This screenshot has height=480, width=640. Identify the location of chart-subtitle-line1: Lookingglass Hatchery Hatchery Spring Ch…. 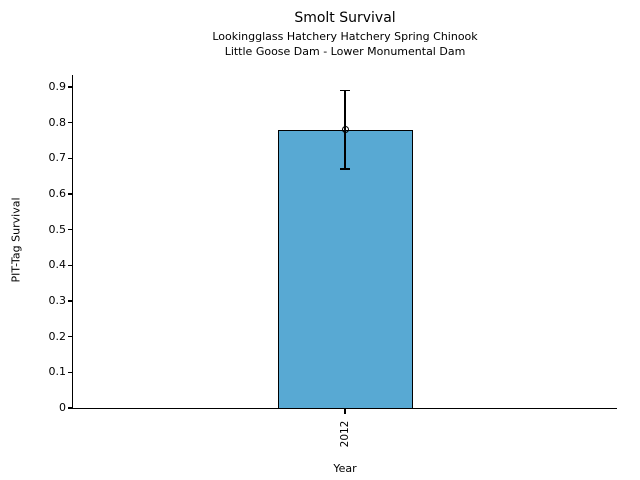
(345, 36).